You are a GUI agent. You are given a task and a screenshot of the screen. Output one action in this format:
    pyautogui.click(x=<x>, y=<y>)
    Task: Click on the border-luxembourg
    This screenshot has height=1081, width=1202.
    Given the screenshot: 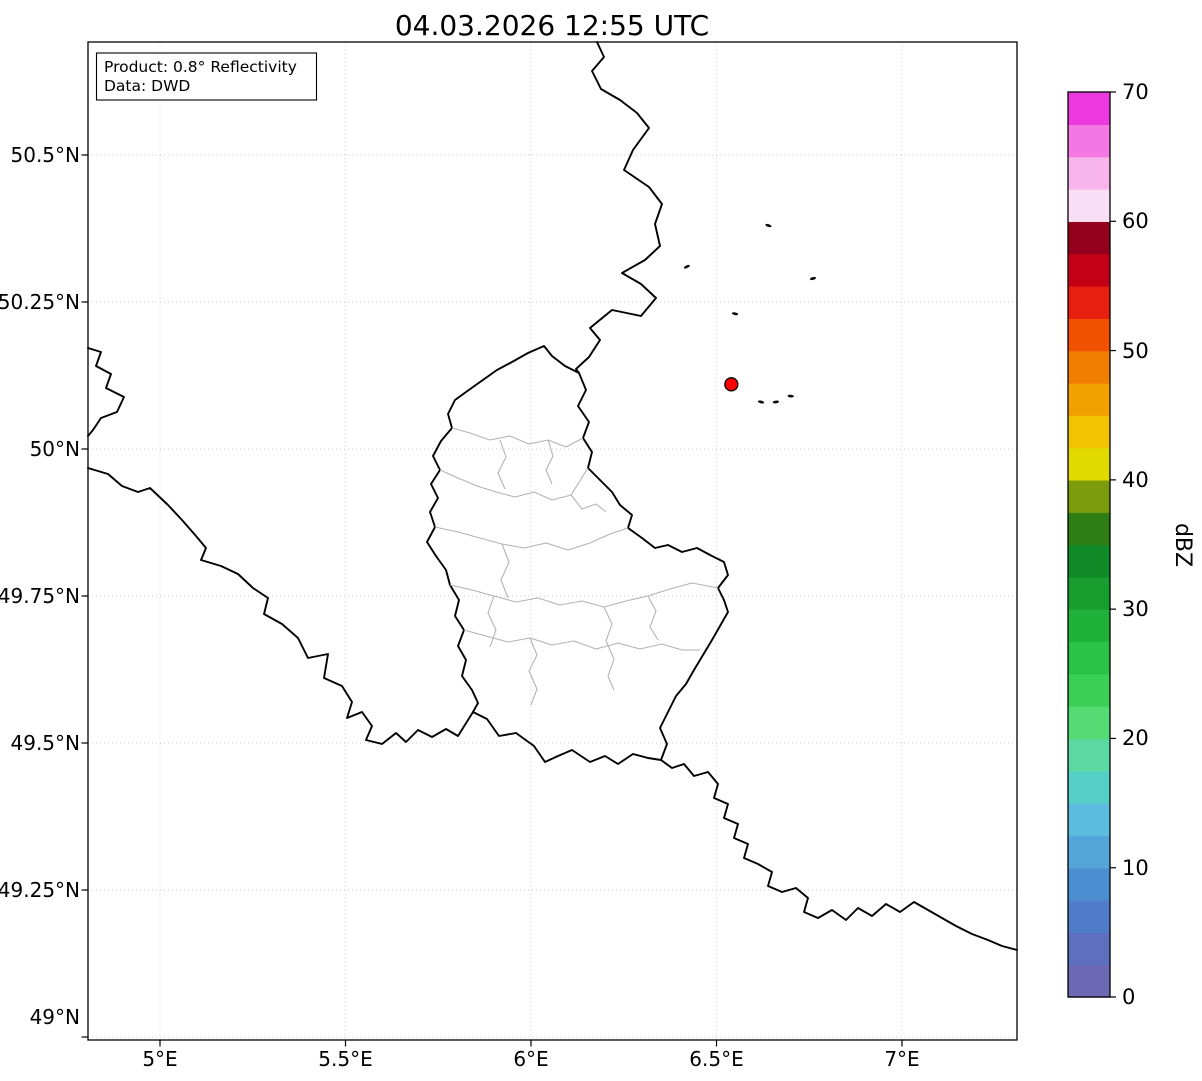 What is the action you would take?
    pyautogui.click(x=577, y=555)
    